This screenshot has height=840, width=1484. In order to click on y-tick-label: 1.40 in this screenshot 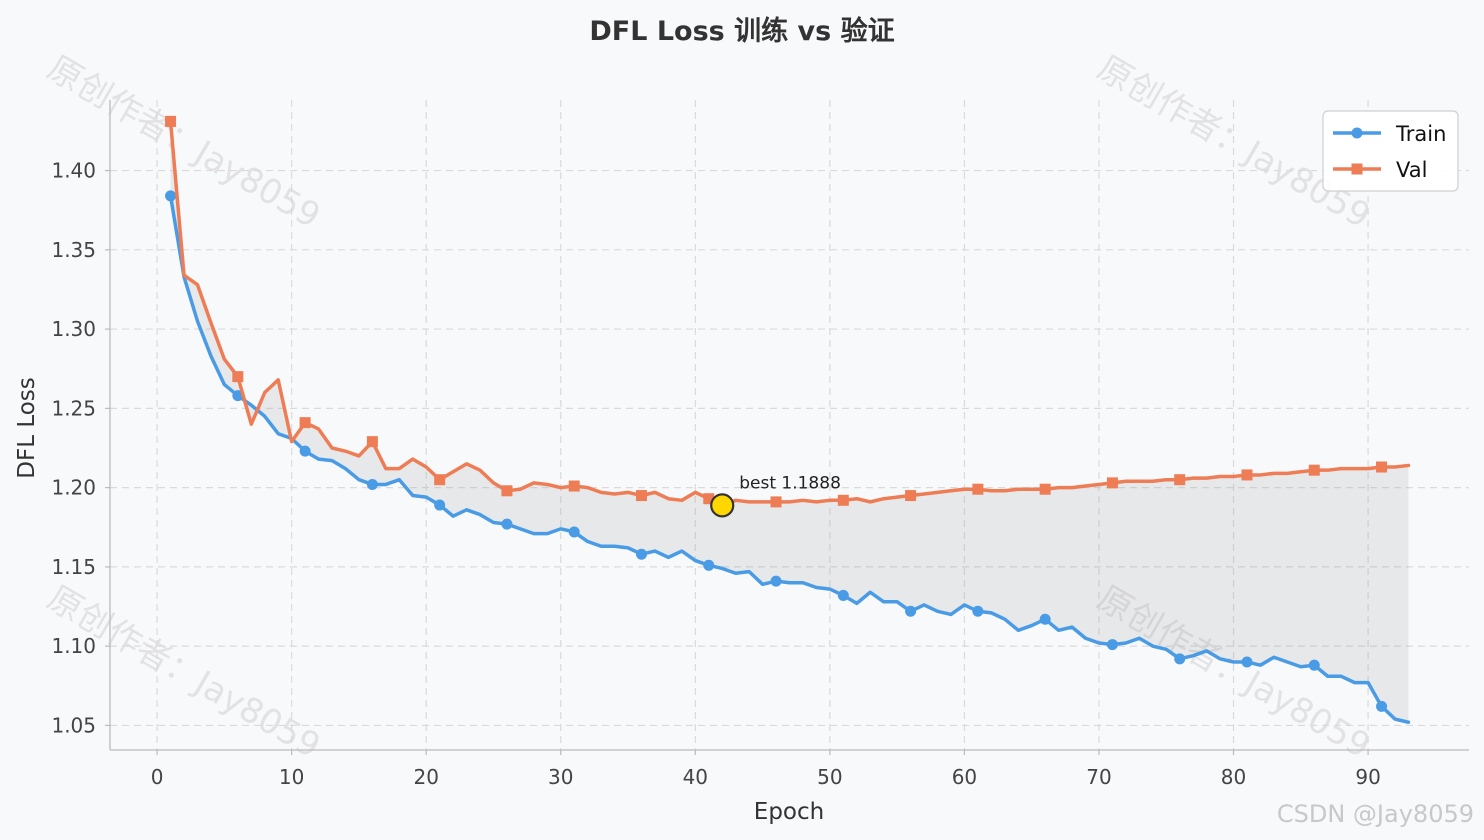, I will do `click(73, 171)`.